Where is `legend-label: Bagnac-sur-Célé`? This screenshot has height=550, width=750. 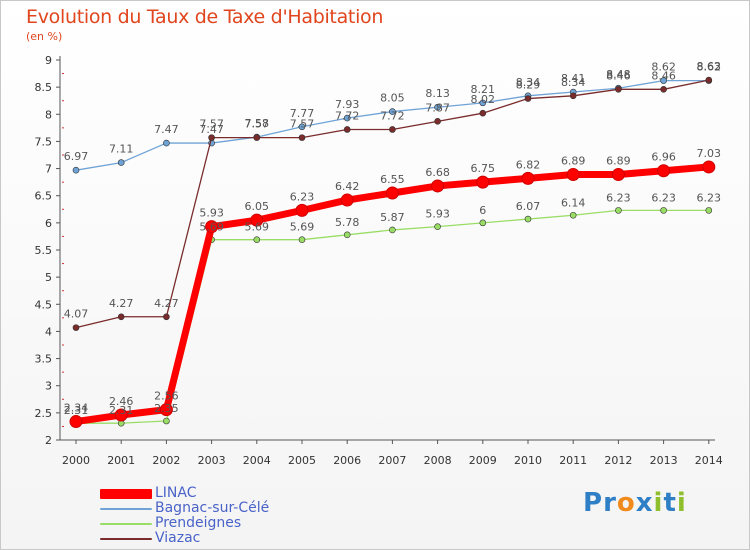 legend-label: Bagnac-sur-Célé is located at coordinates (212, 508).